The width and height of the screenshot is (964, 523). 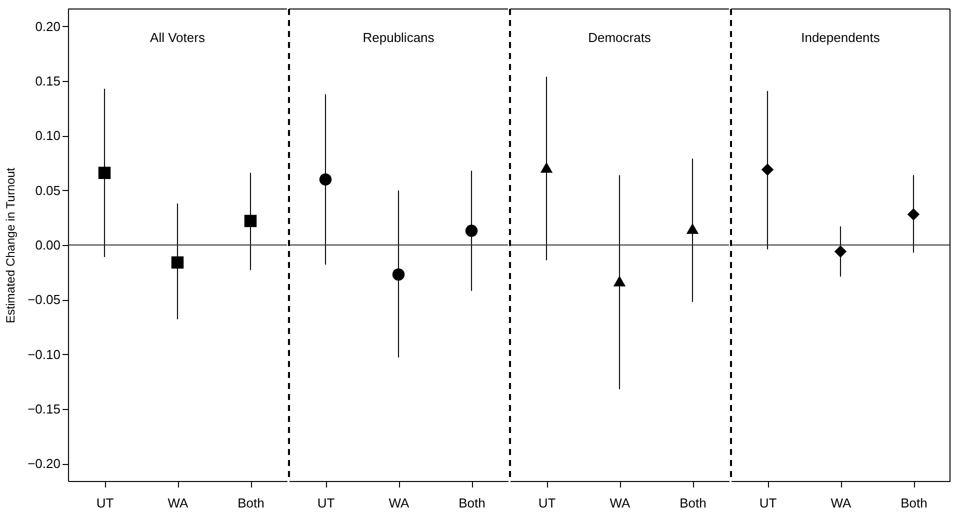 I want to click on text: Republicans, so click(x=398, y=37).